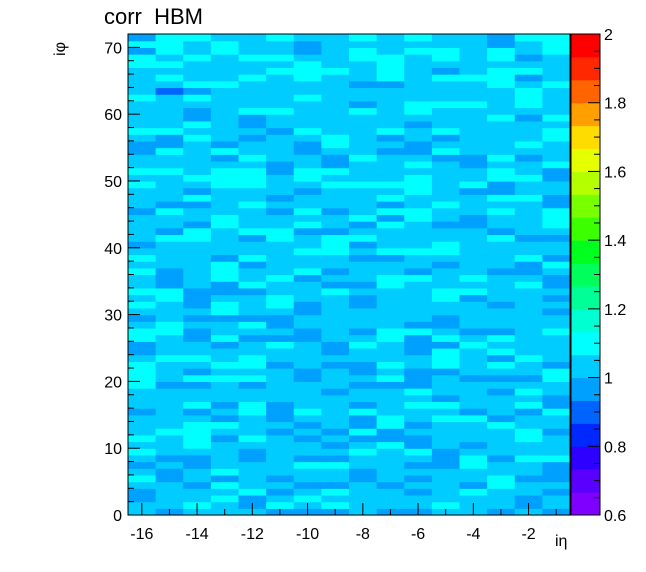  What do you see at coordinates (473, 534) in the screenshot?
I see `x-tick-label: -4` at bounding box center [473, 534].